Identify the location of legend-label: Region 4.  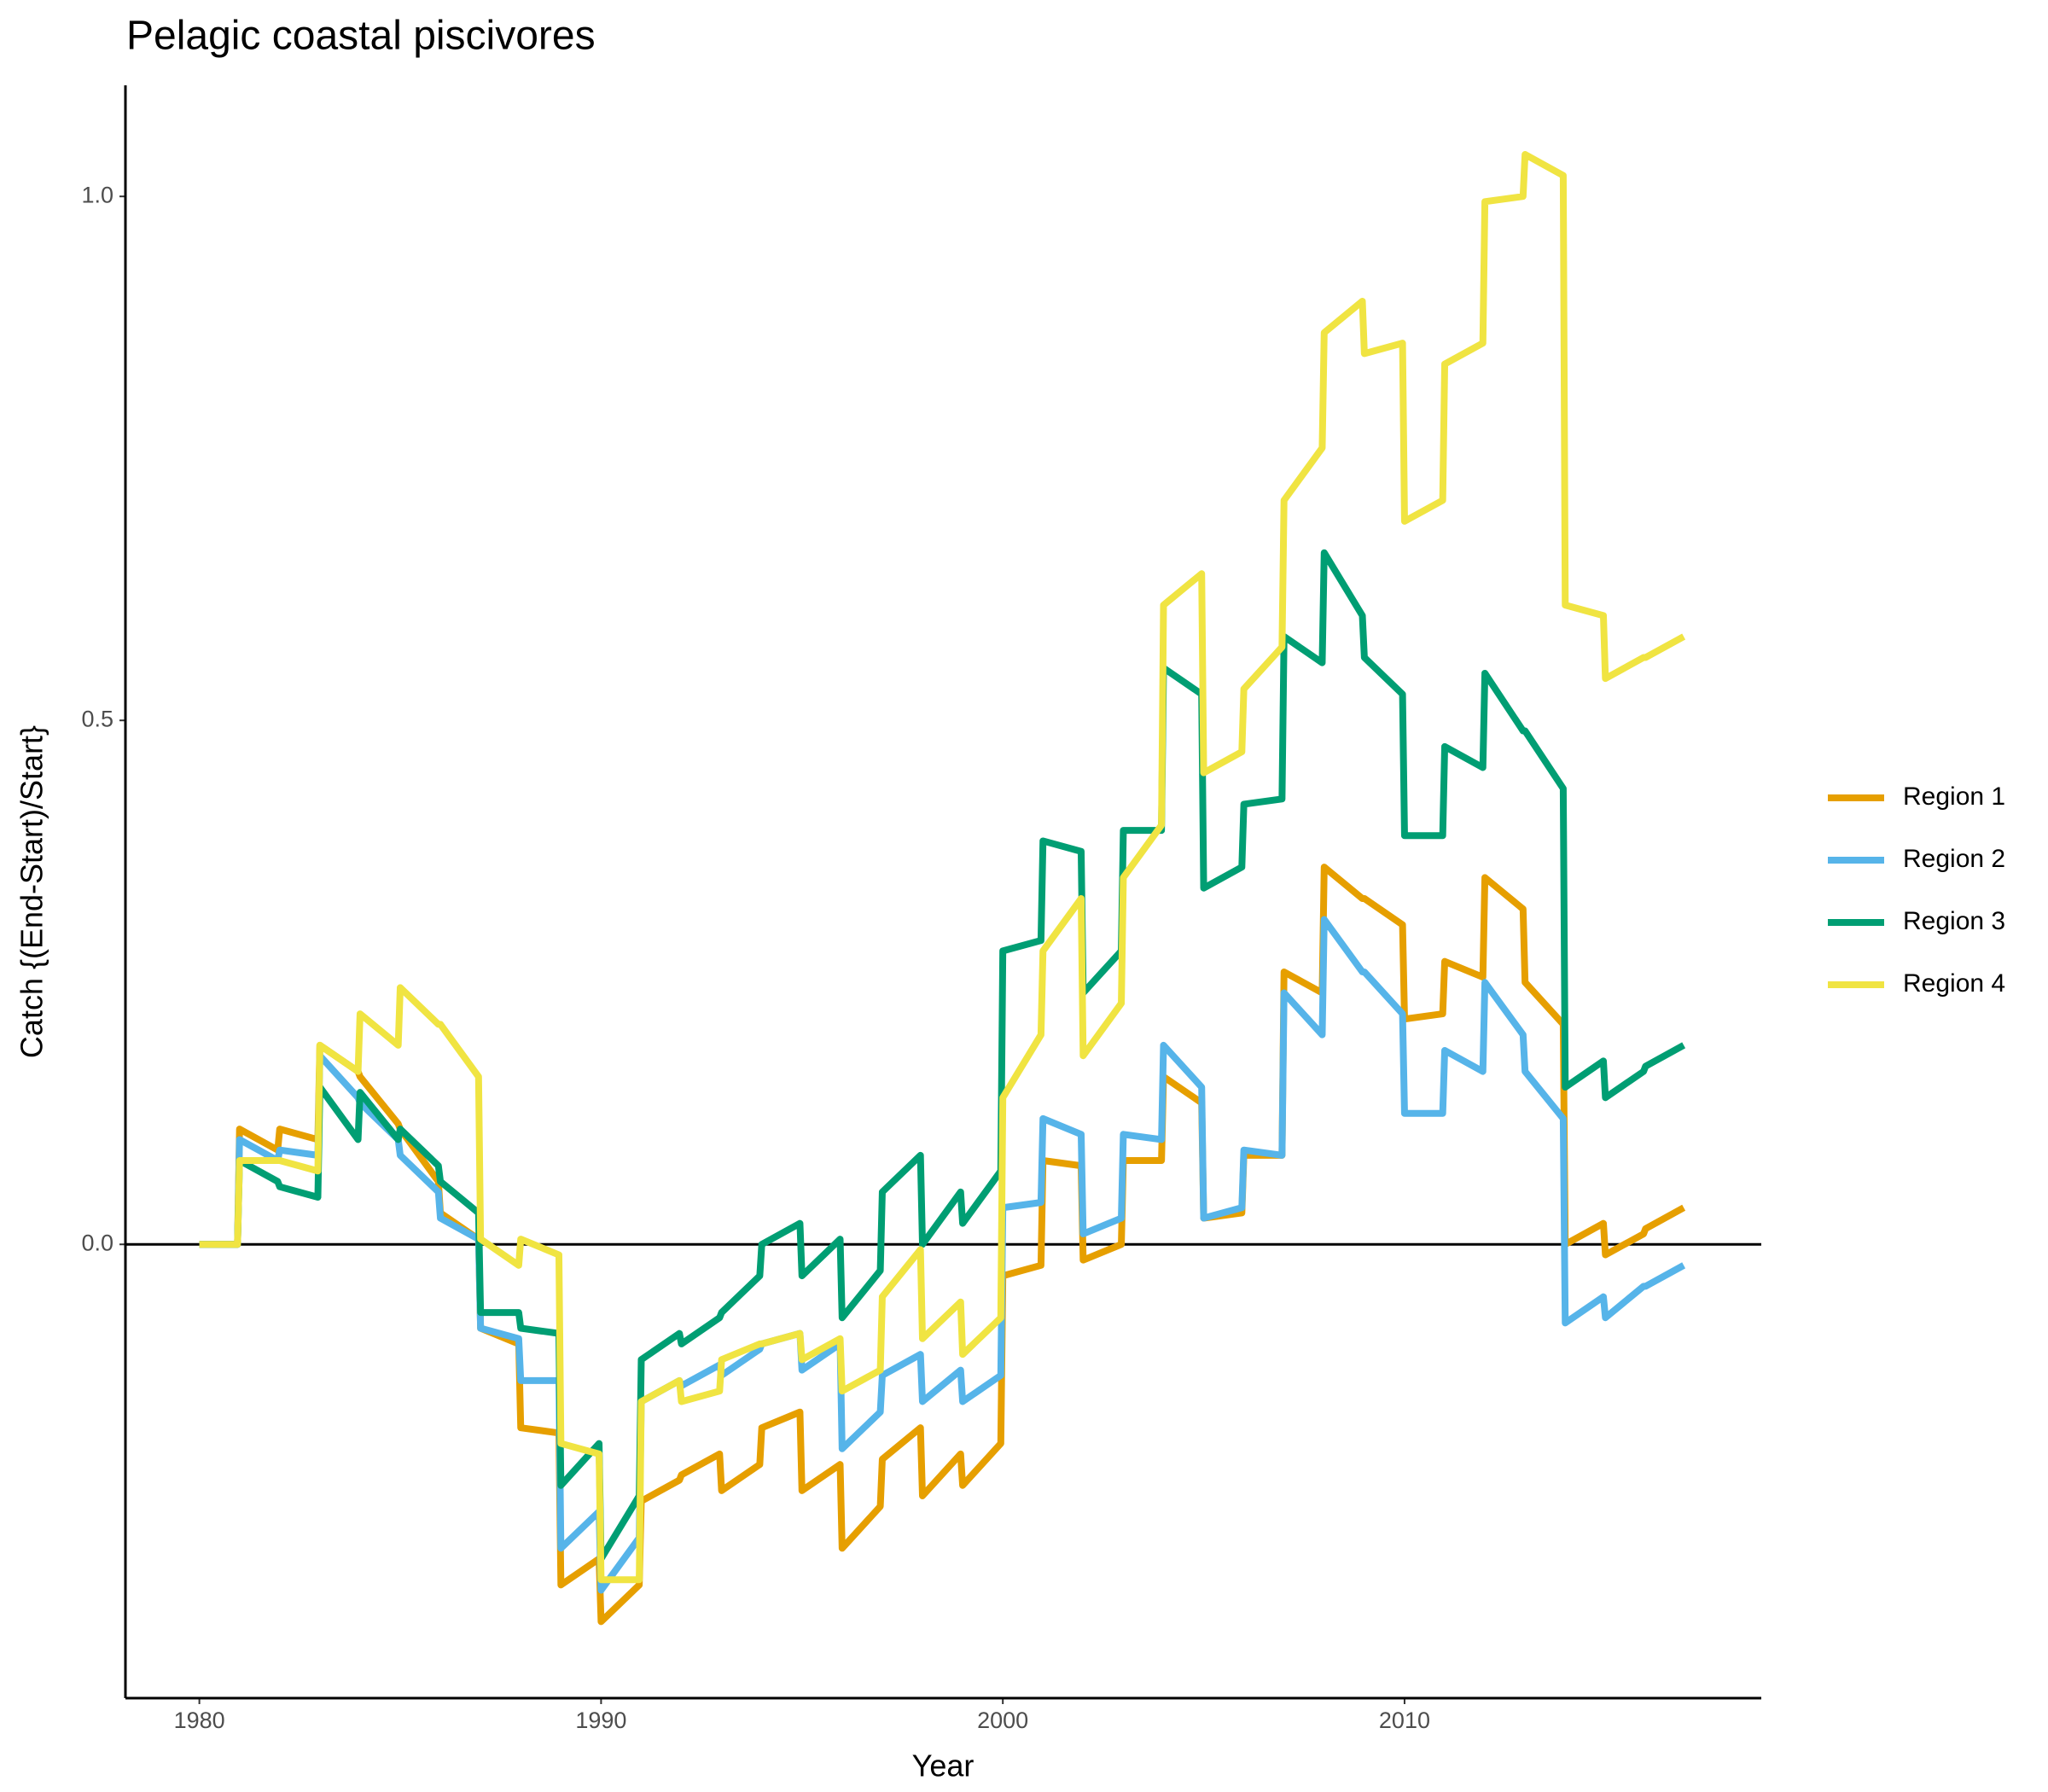
(1954, 984).